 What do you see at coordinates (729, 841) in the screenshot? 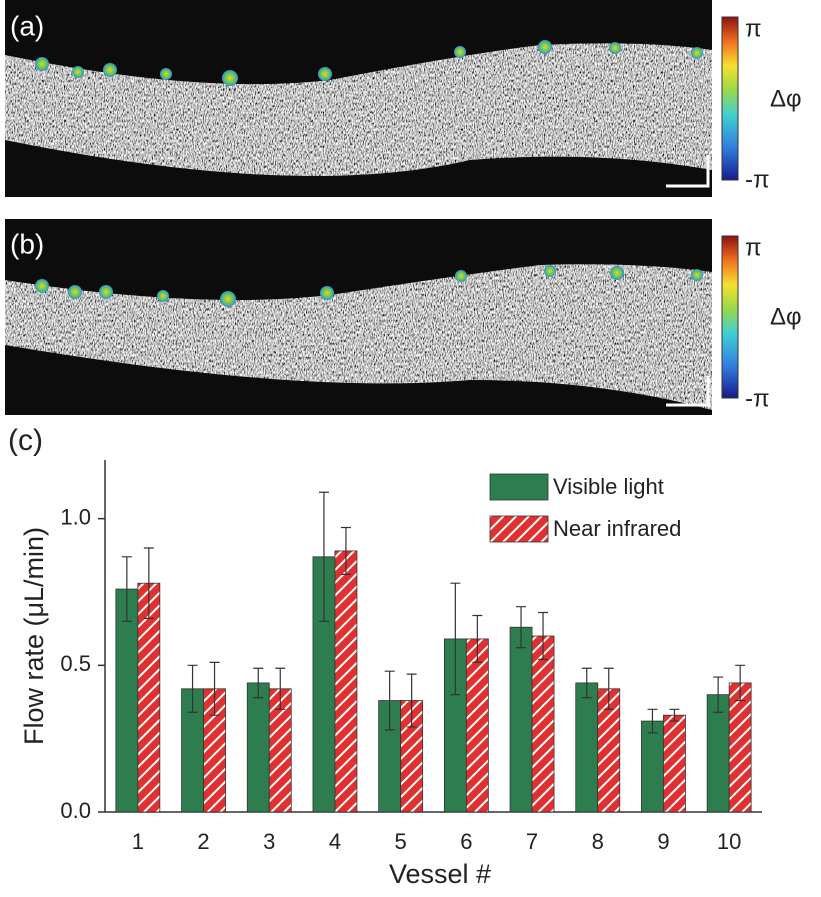
I see `x-tick-label: 10` at bounding box center [729, 841].